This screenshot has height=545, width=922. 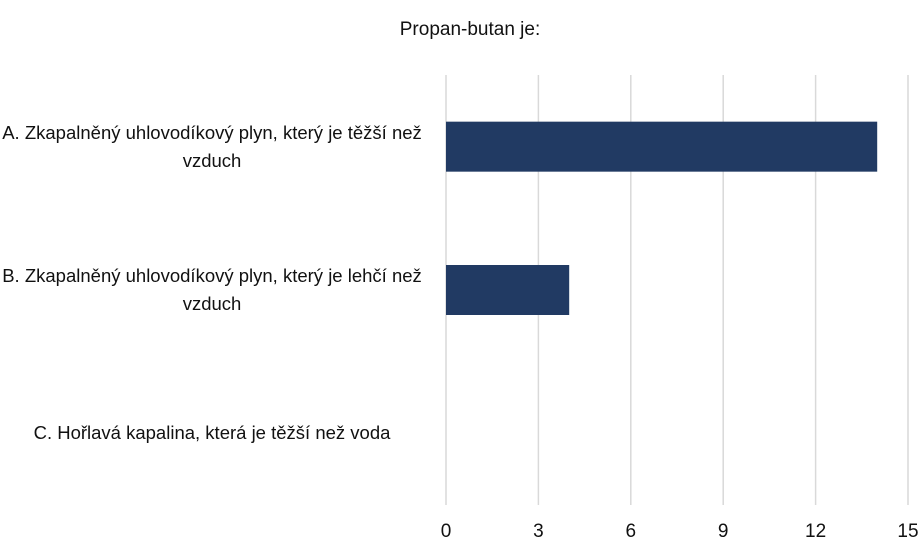 What do you see at coordinates (446, 531) in the screenshot?
I see `x-tick-label: 0` at bounding box center [446, 531].